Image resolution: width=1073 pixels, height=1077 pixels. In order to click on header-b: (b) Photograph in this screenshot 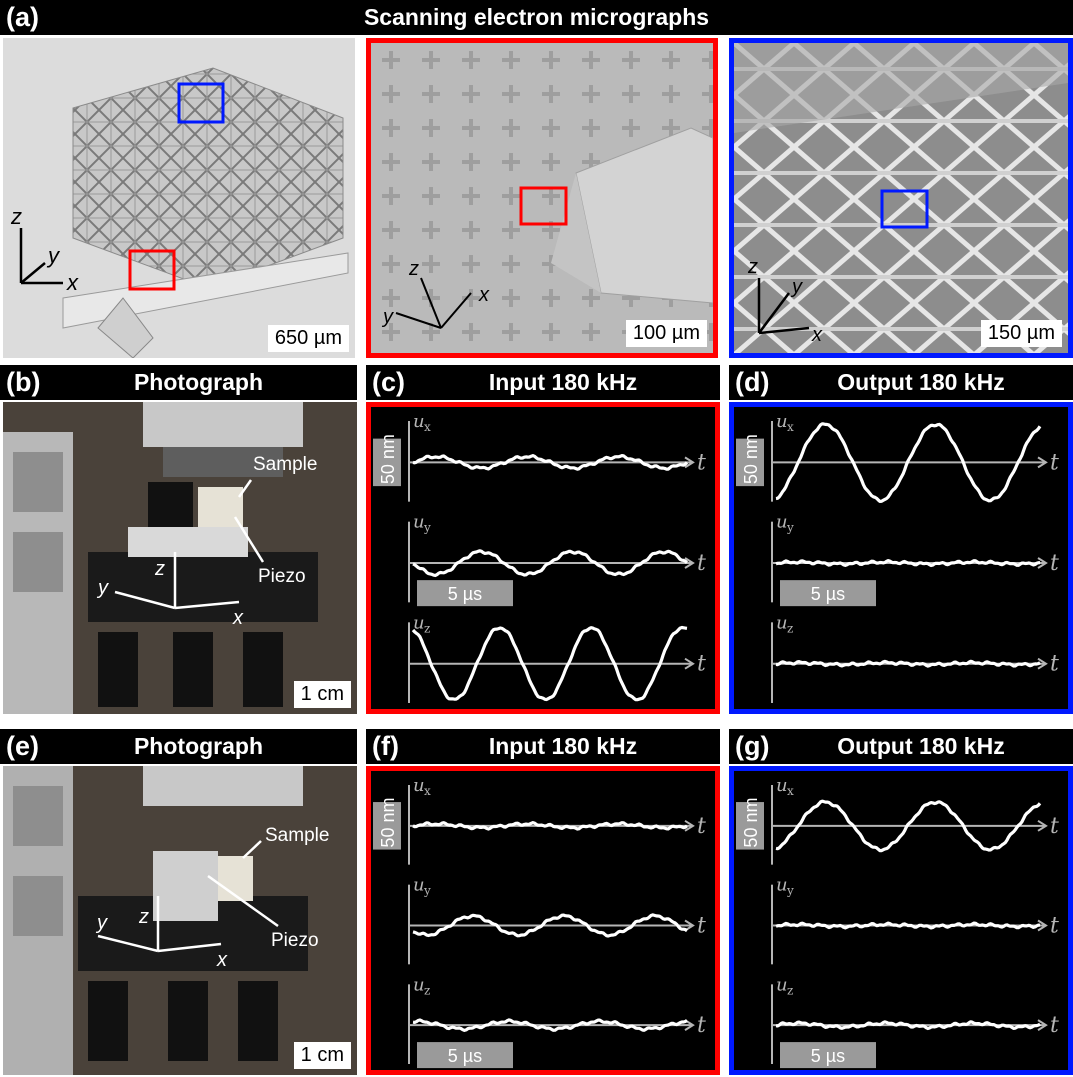, I will do `click(178, 382)`.